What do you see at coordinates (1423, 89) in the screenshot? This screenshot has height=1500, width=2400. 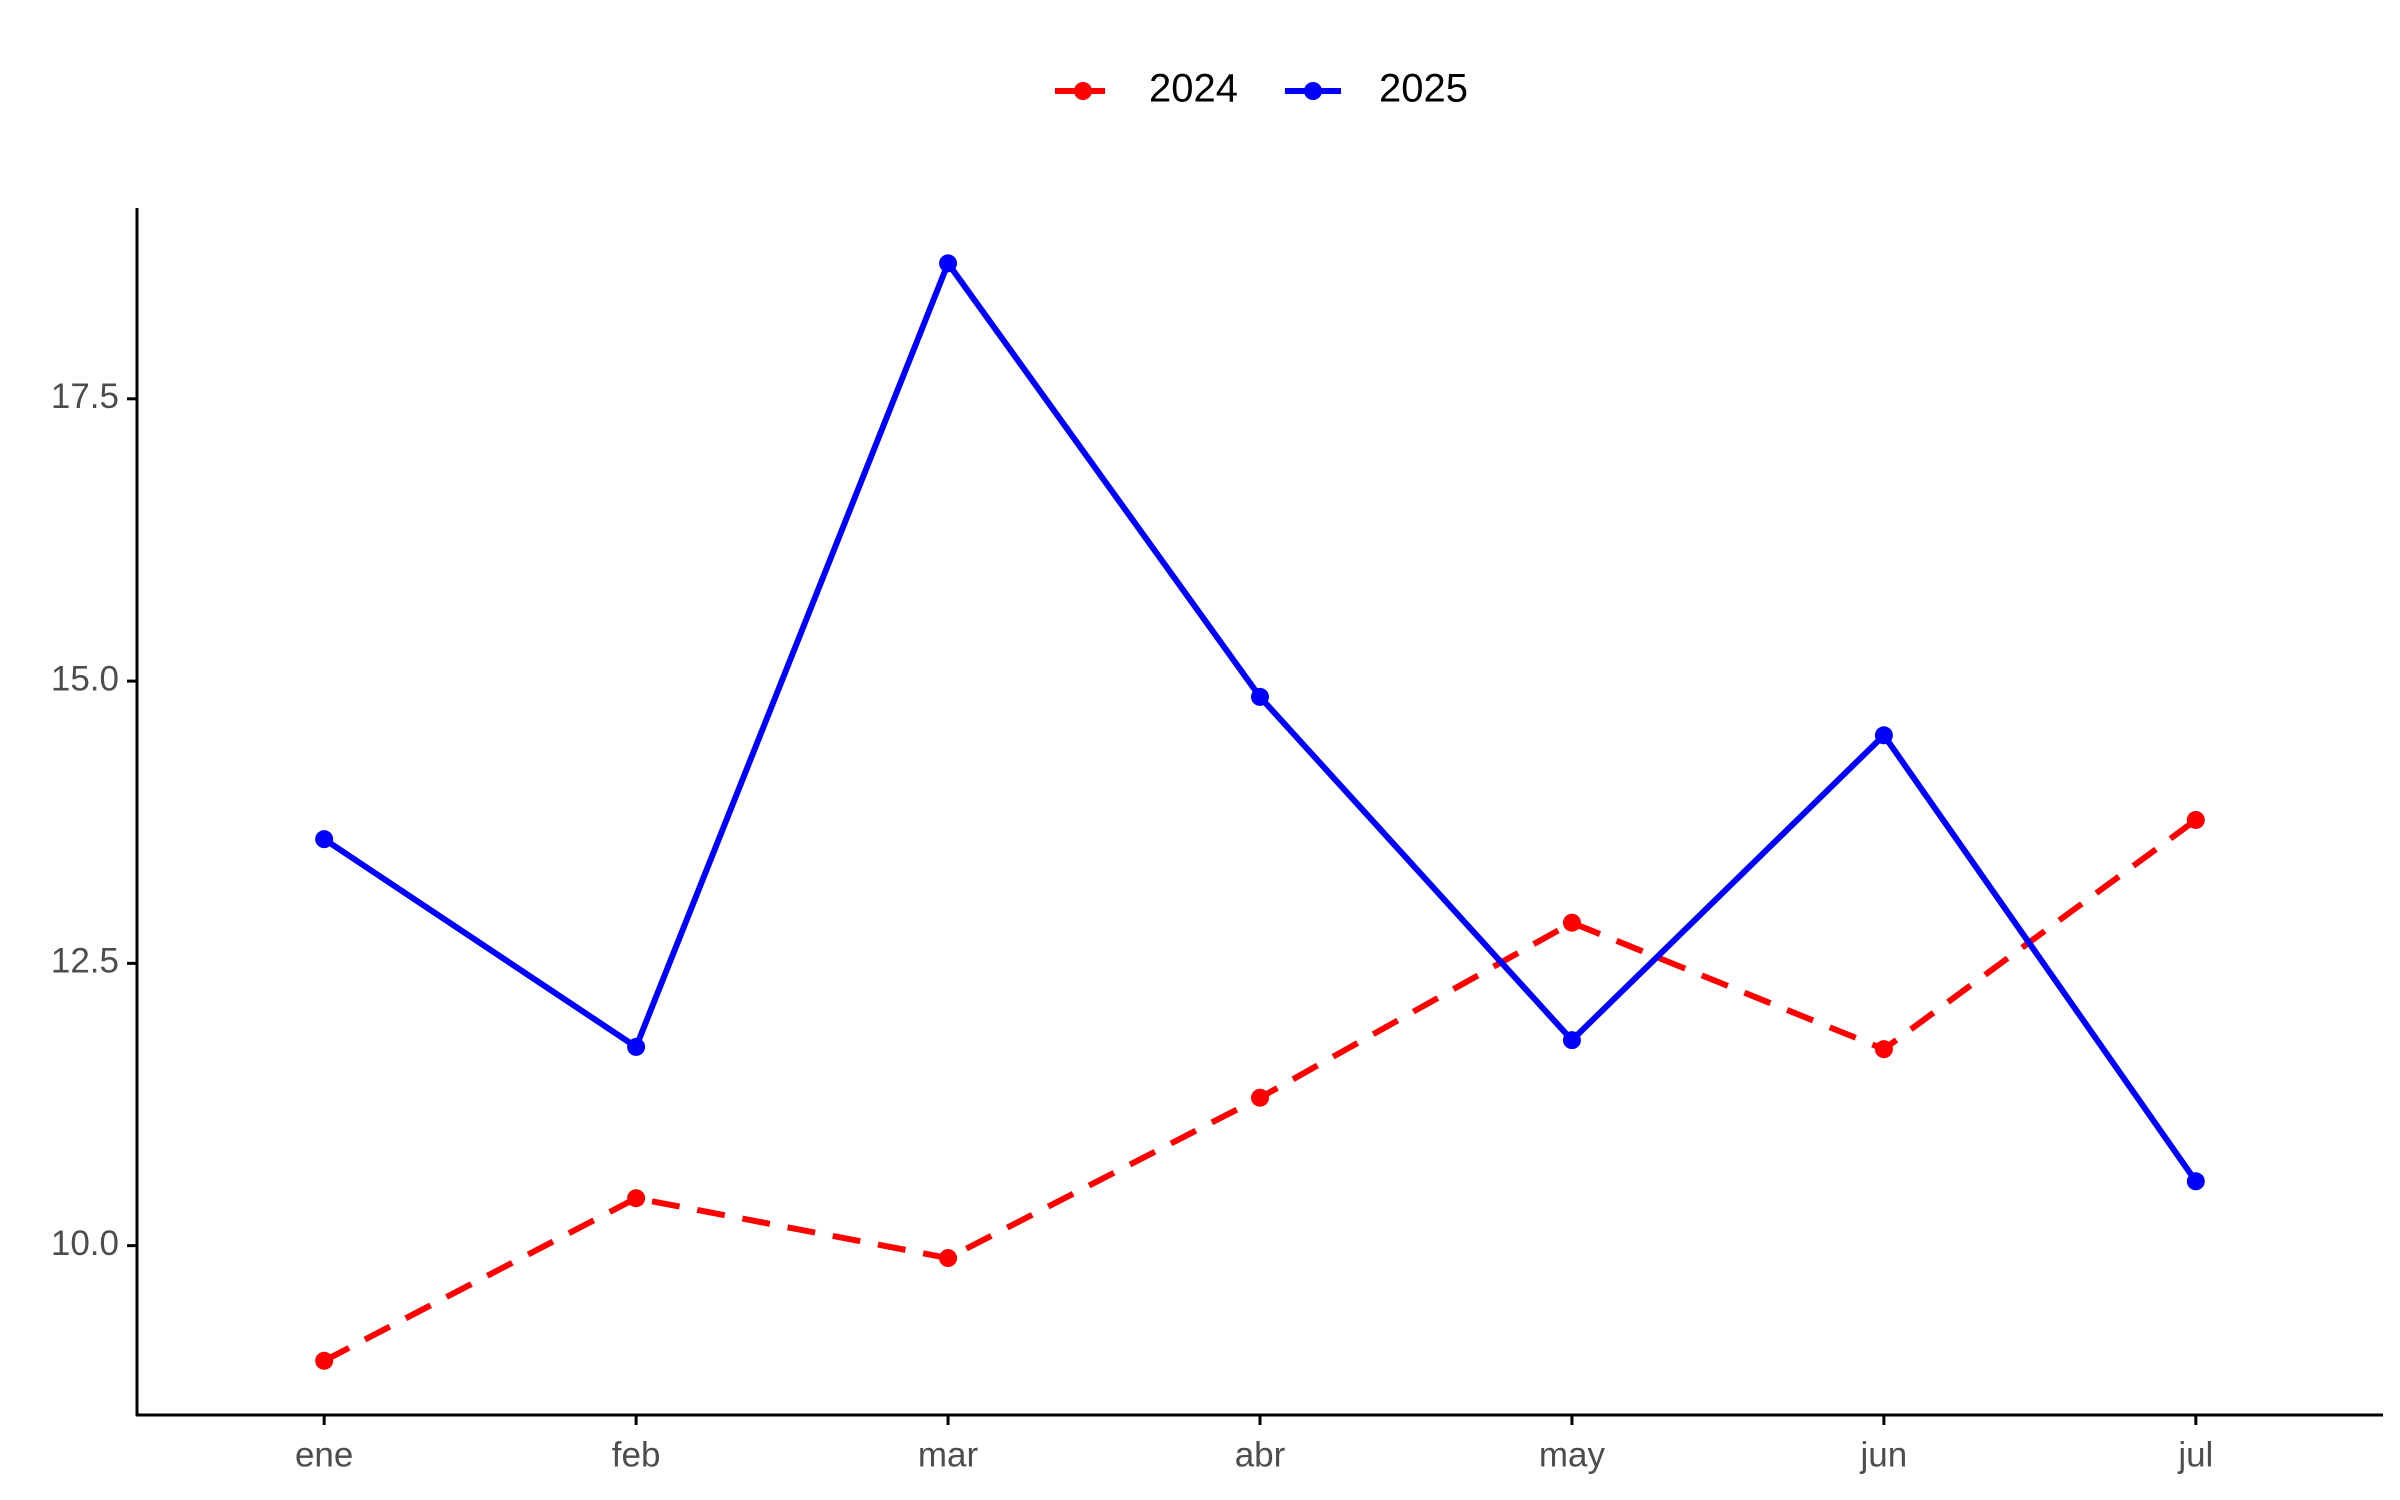 I see `legend-label: 2025` at bounding box center [1423, 89].